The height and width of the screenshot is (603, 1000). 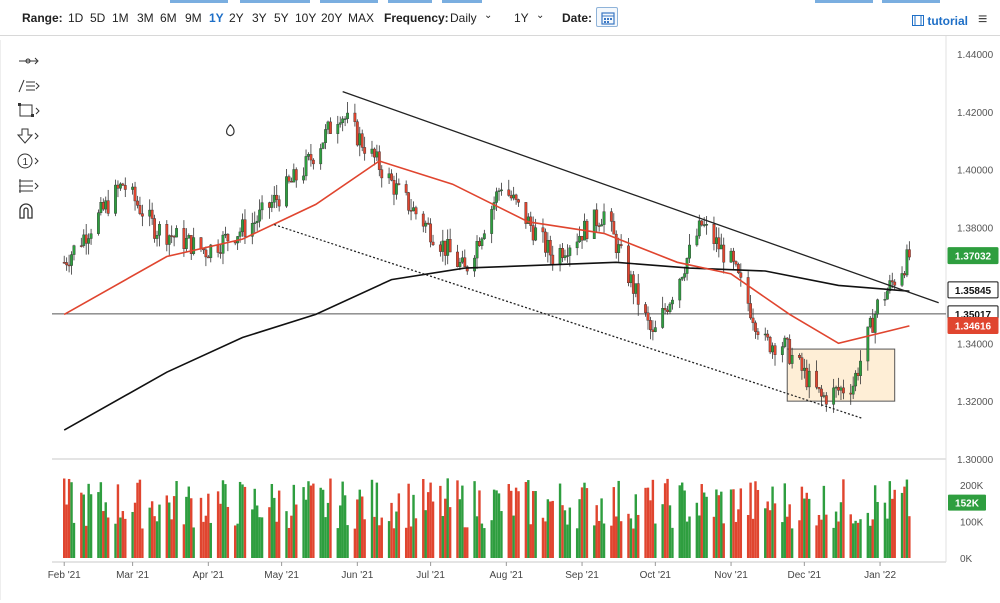 What do you see at coordinates (216, 18) in the screenshot?
I see `range-1y: 1Y` at bounding box center [216, 18].